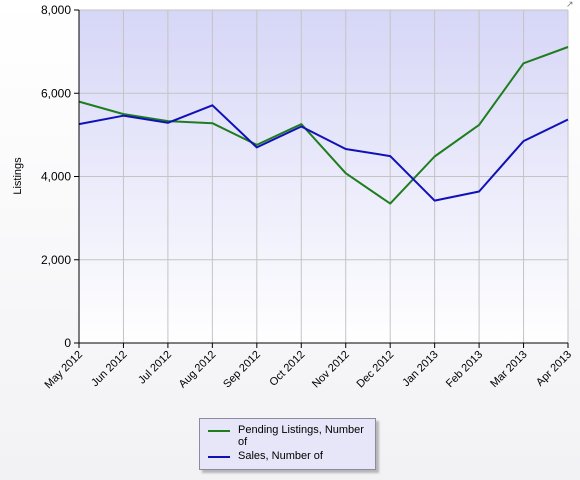  I want to click on x-tick-label: Jun 2012, so click(109, 369).